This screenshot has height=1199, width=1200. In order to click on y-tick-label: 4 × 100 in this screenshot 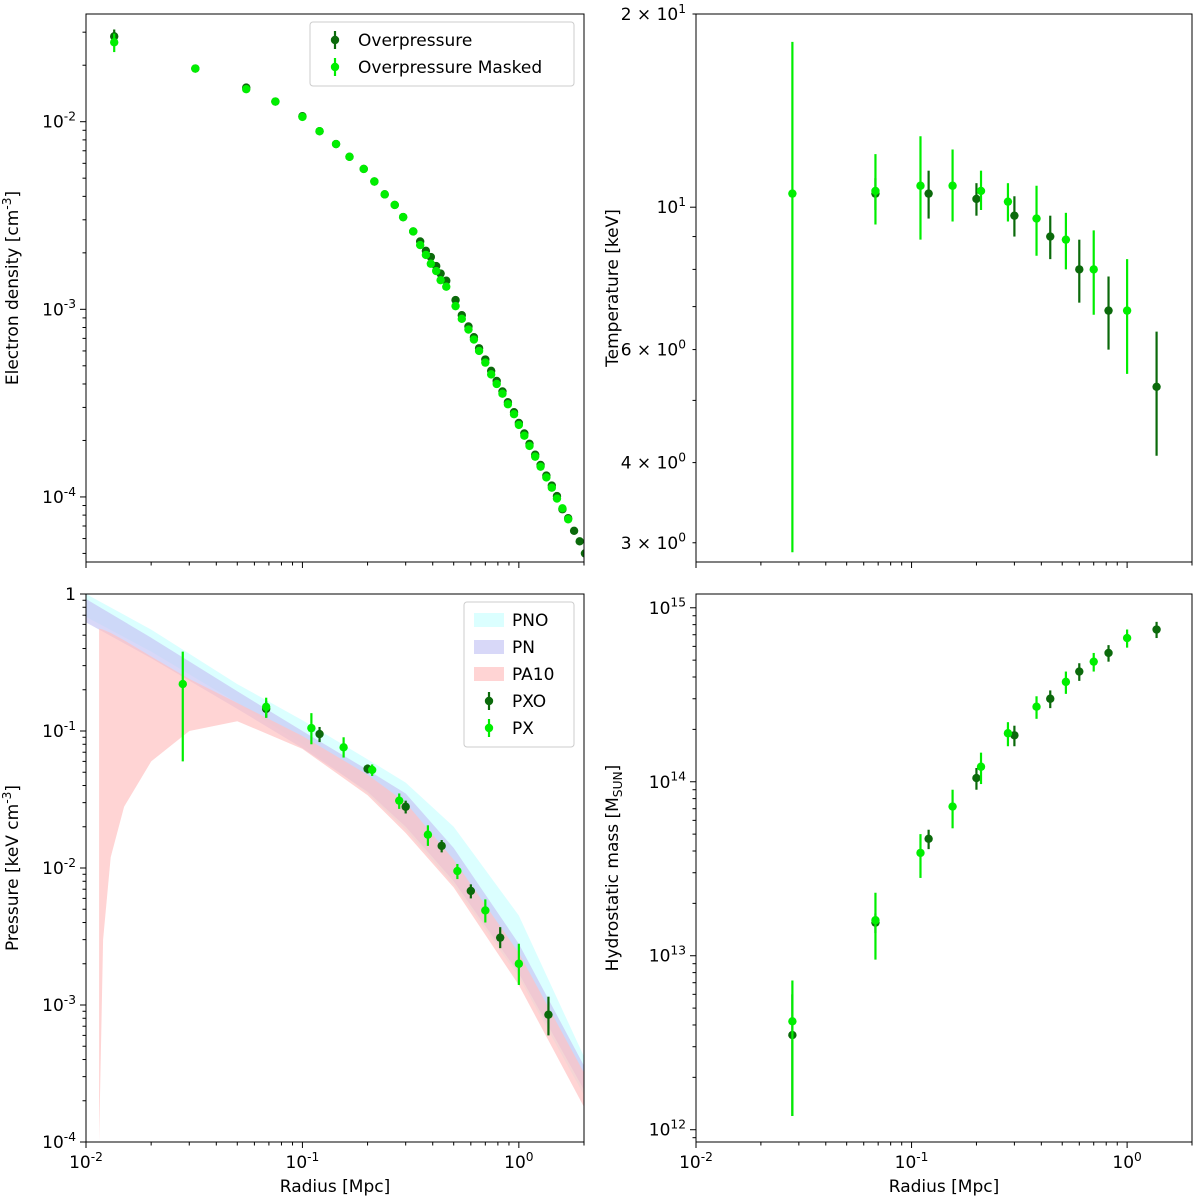, I will do `click(653, 461)`.